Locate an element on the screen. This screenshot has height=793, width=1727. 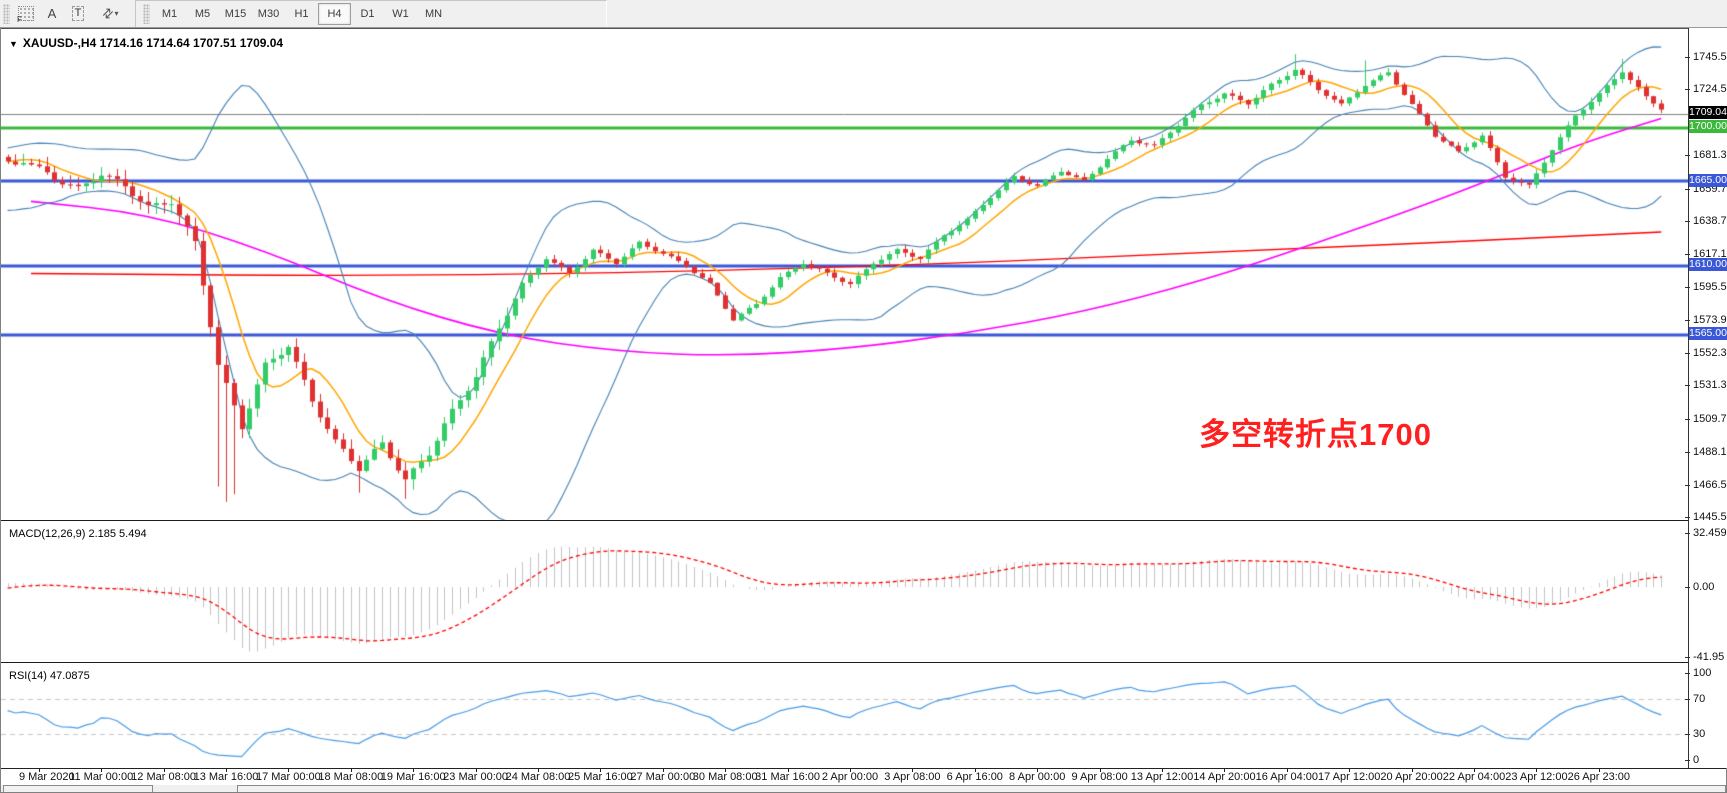
rsi-label: RSI(14) 47.0875 is located at coordinates (49, 676).